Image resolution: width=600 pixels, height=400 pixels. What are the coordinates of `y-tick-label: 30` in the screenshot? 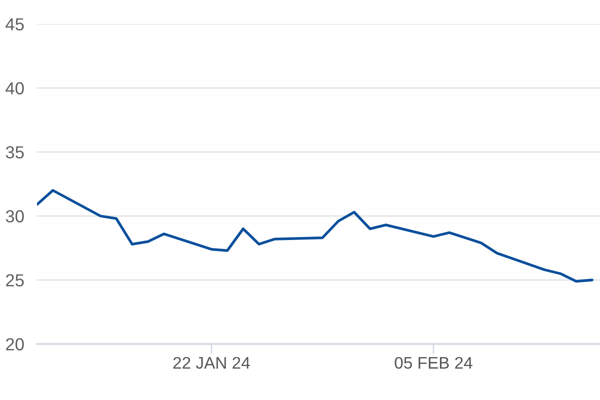 It's located at (15, 216).